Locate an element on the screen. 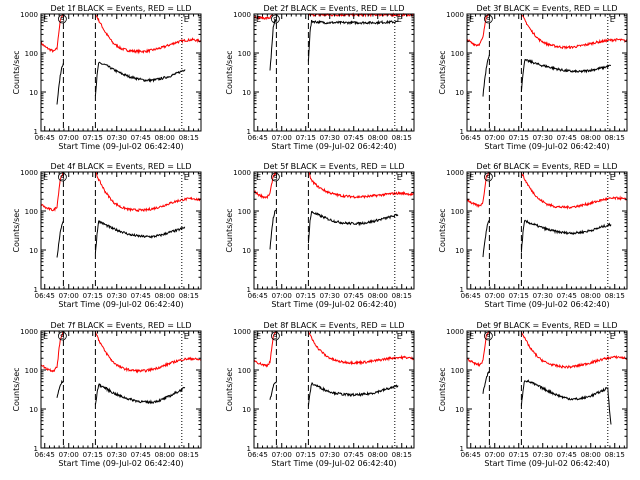 The height and width of the screenshot is (480, 640). y-tick-label: 10 is located at coordinates (33, 93).